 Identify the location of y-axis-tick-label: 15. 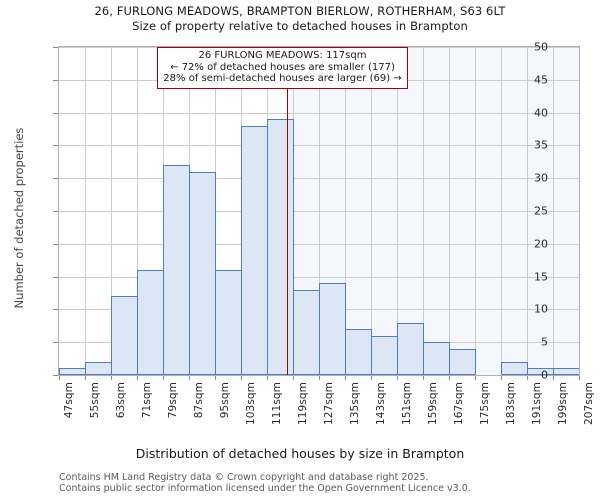
(541, 277).